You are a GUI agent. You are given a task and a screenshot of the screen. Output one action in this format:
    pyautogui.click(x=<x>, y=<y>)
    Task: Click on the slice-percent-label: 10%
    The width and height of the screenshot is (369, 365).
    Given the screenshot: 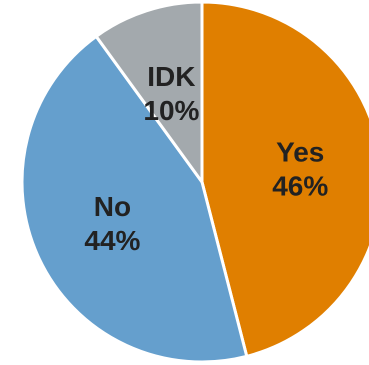 What is the action you would take?
    pyautogui.click(x=171, y=110)
    